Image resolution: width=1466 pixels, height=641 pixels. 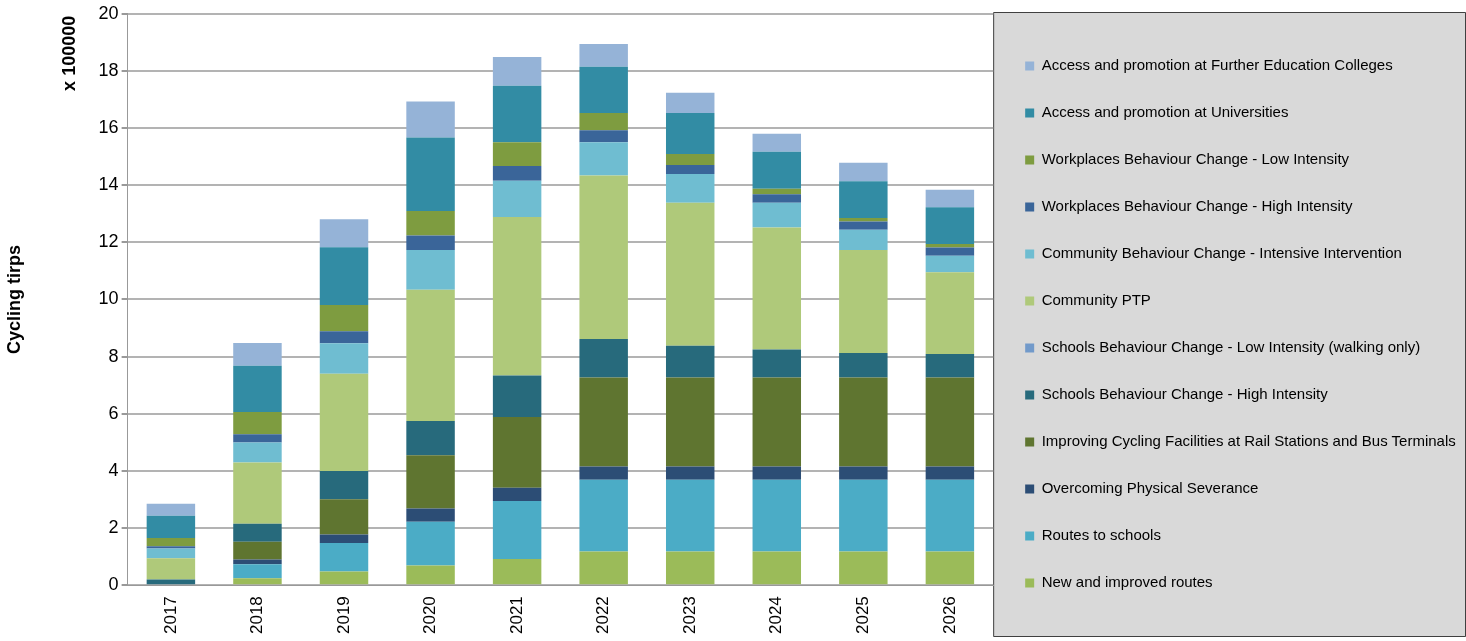 I want to click on x-tick-label: 2020, so click(x=430, y=615).